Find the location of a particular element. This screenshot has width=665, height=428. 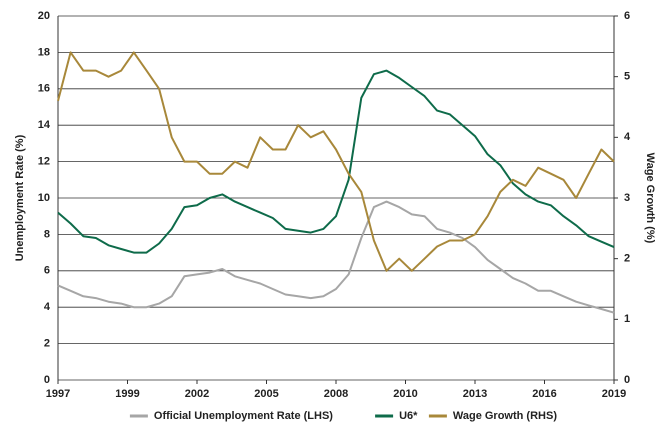

x-tick-label: 2013 is located at coordinates (475, 394).